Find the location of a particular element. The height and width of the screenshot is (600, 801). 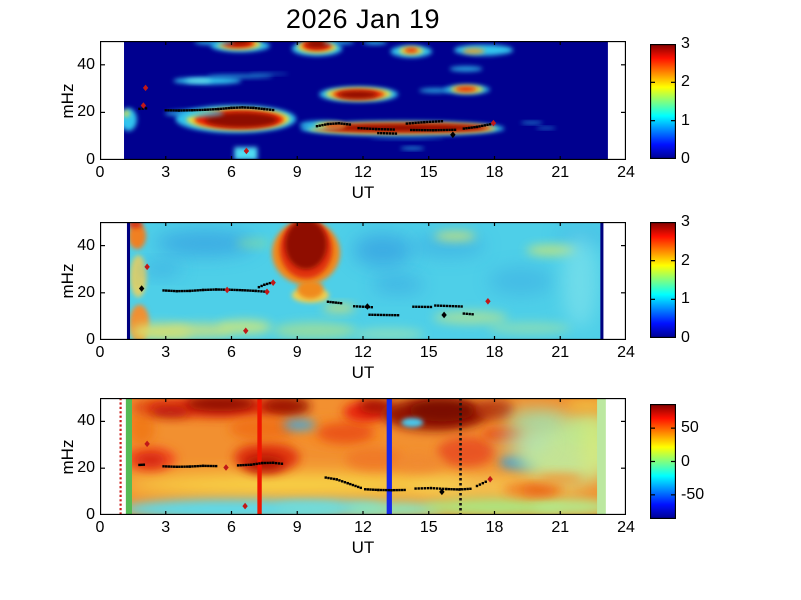

diamond-marker is located at coordinates (493, 123).